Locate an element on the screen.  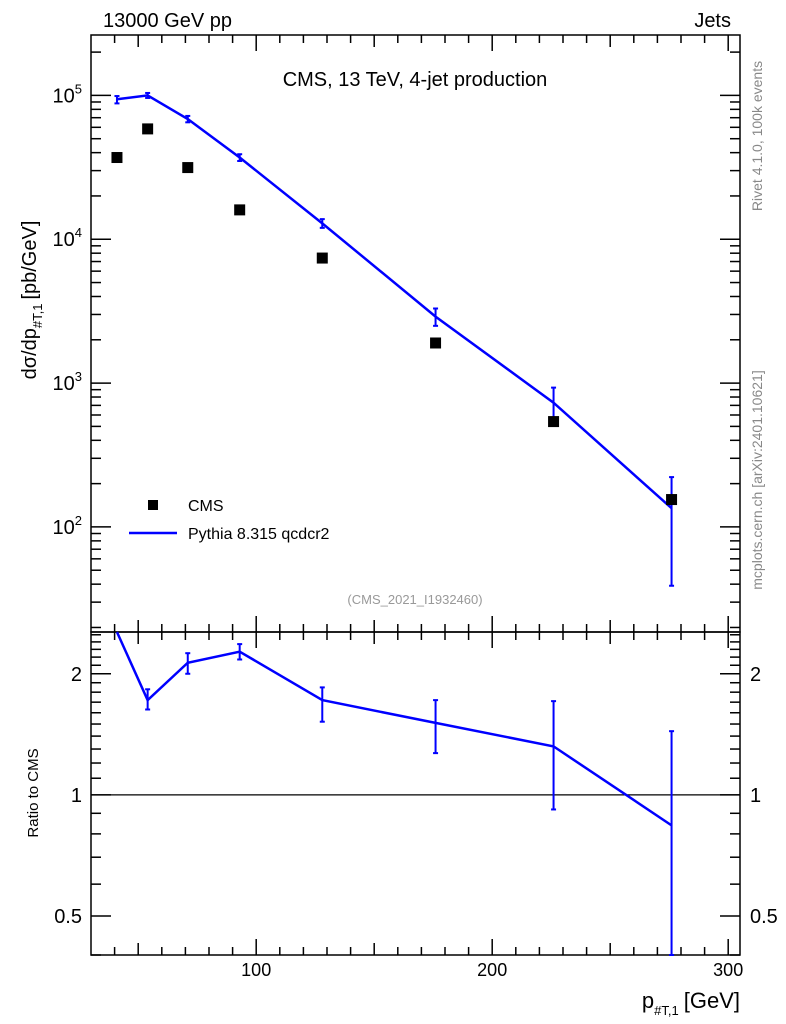
legend: CMS Pythia 8.315 qcdcr2 is located at coordinates (229, 520).